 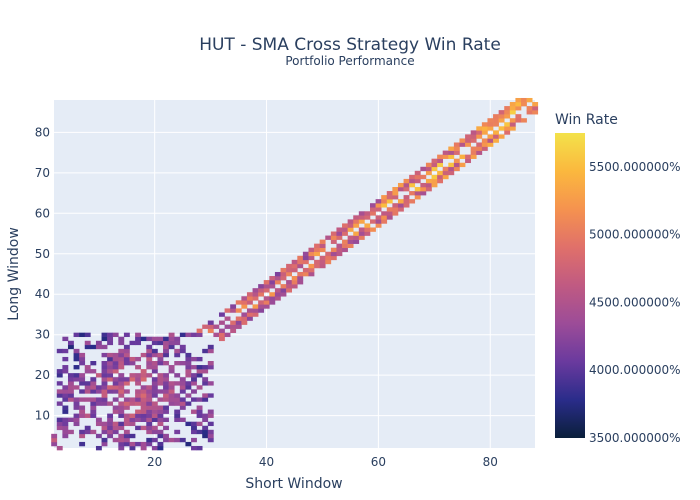 I want to click on y-tick-label: 20, so click(x=42, y=375).